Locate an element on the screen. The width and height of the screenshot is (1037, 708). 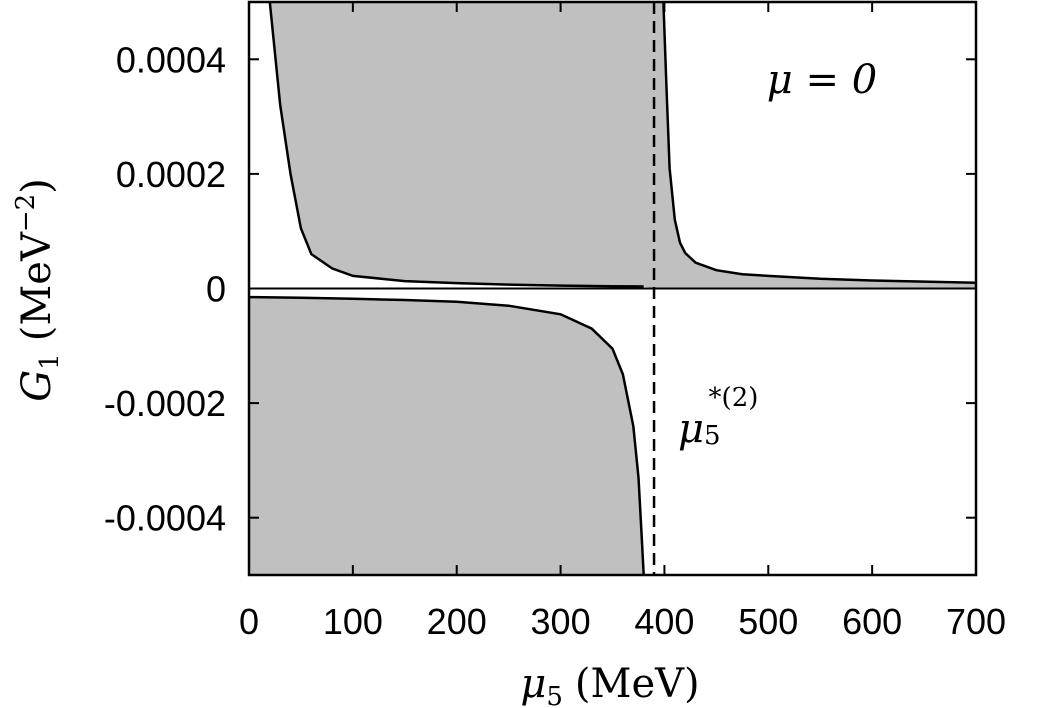
x-axis-label-unit: (MeV) is located at coordinates (637, 684).